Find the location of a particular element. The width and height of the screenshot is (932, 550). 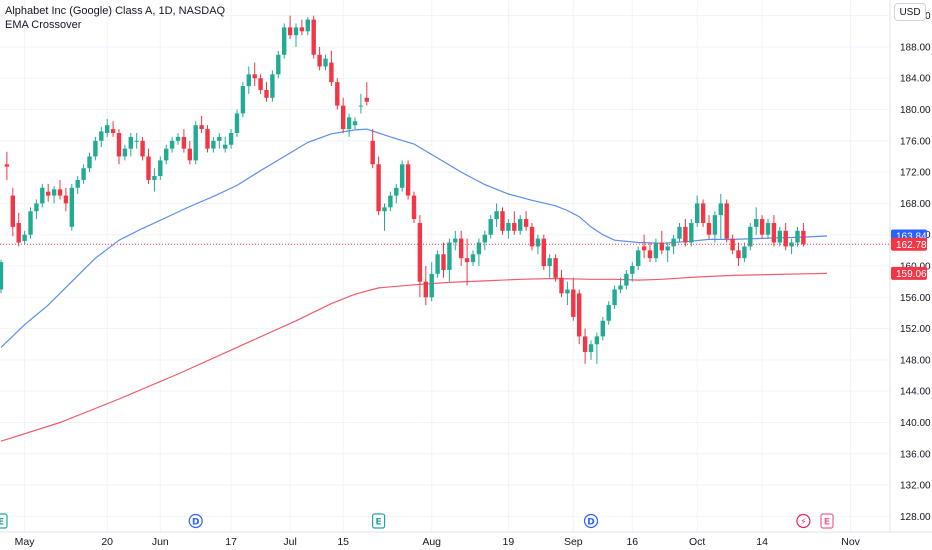

price-label-bg is located at coordinates (909, 273).